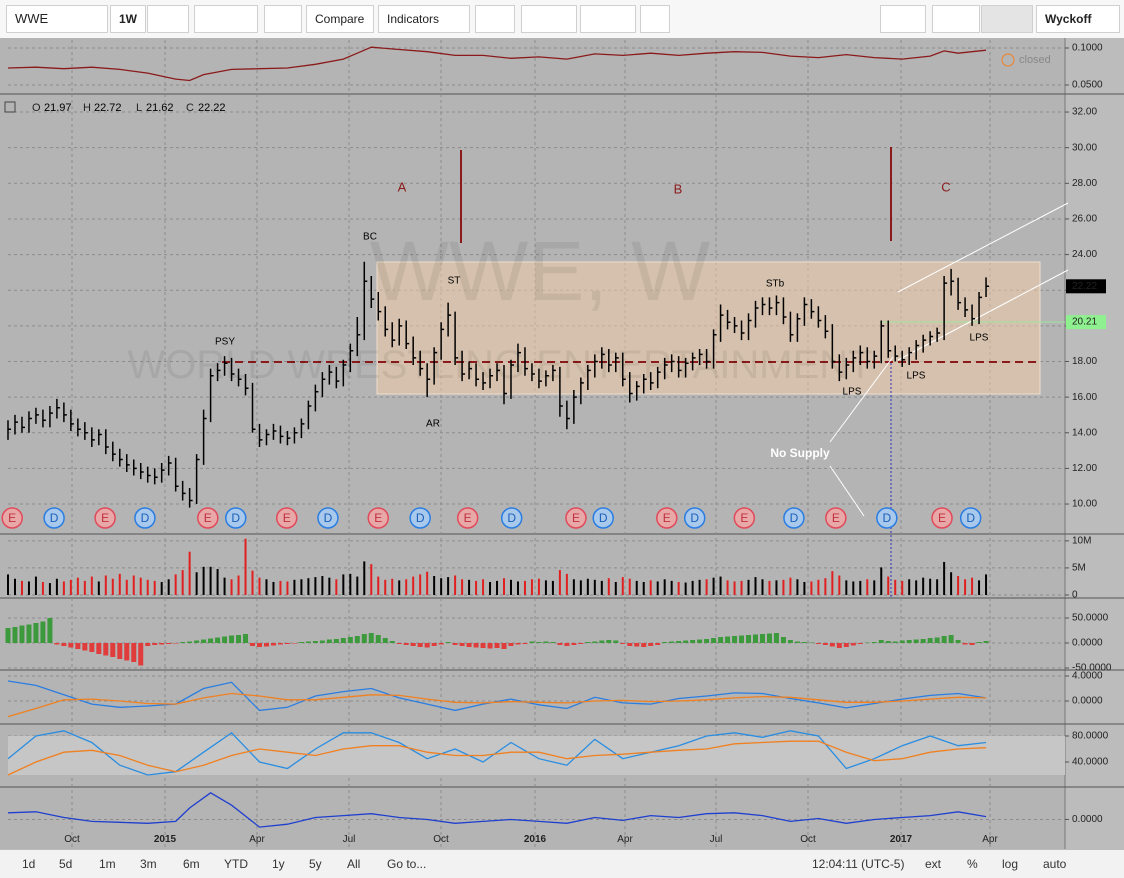 Image resolution: width=1124 pixels, height=878 pixels. Describe the element at coordinates (1007, 19) in the screenshot. I see `save-button` at that location.